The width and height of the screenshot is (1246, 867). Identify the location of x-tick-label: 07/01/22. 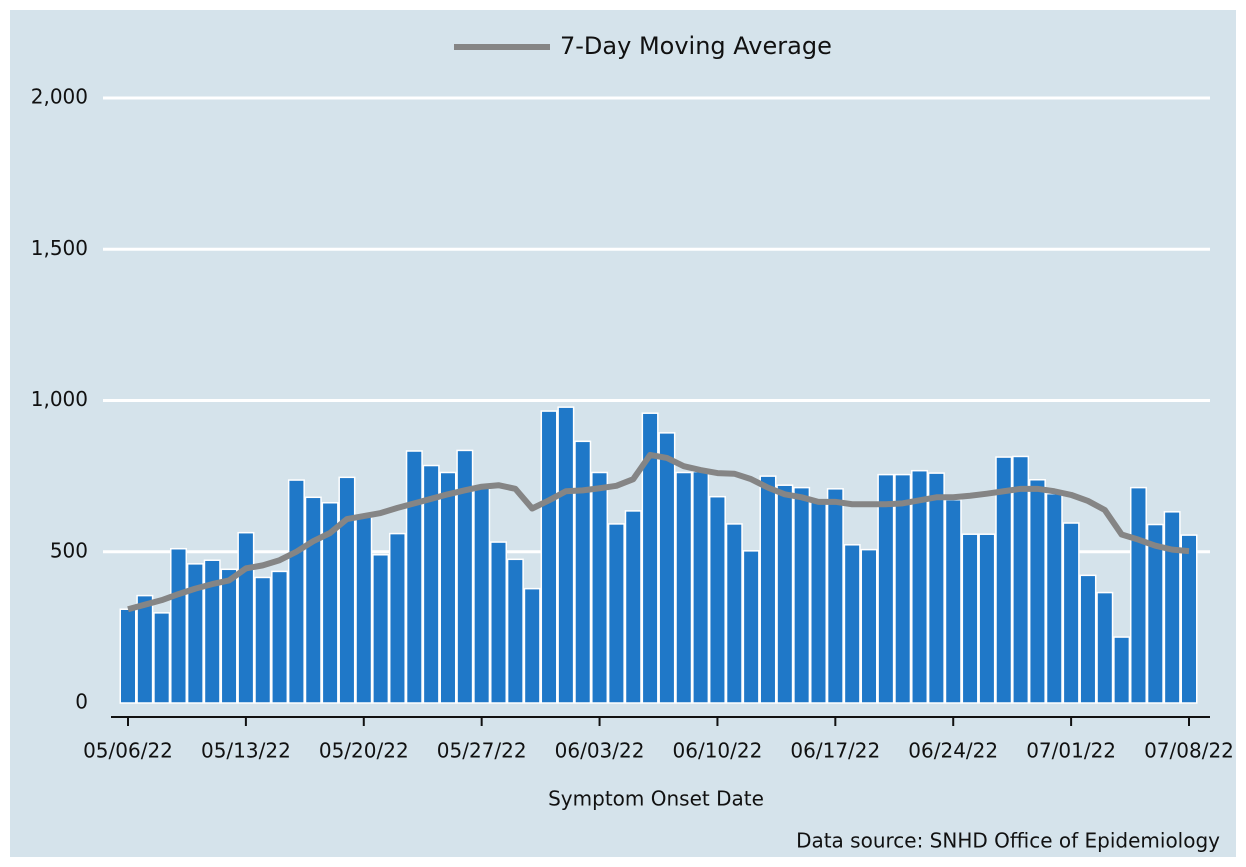
(1071, 751).